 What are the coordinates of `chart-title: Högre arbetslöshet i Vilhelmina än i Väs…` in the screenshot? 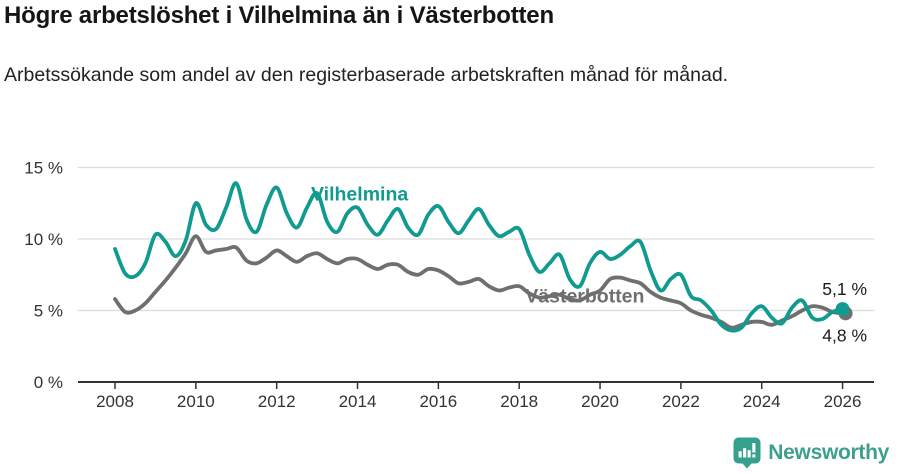 It's located at (279, 15).